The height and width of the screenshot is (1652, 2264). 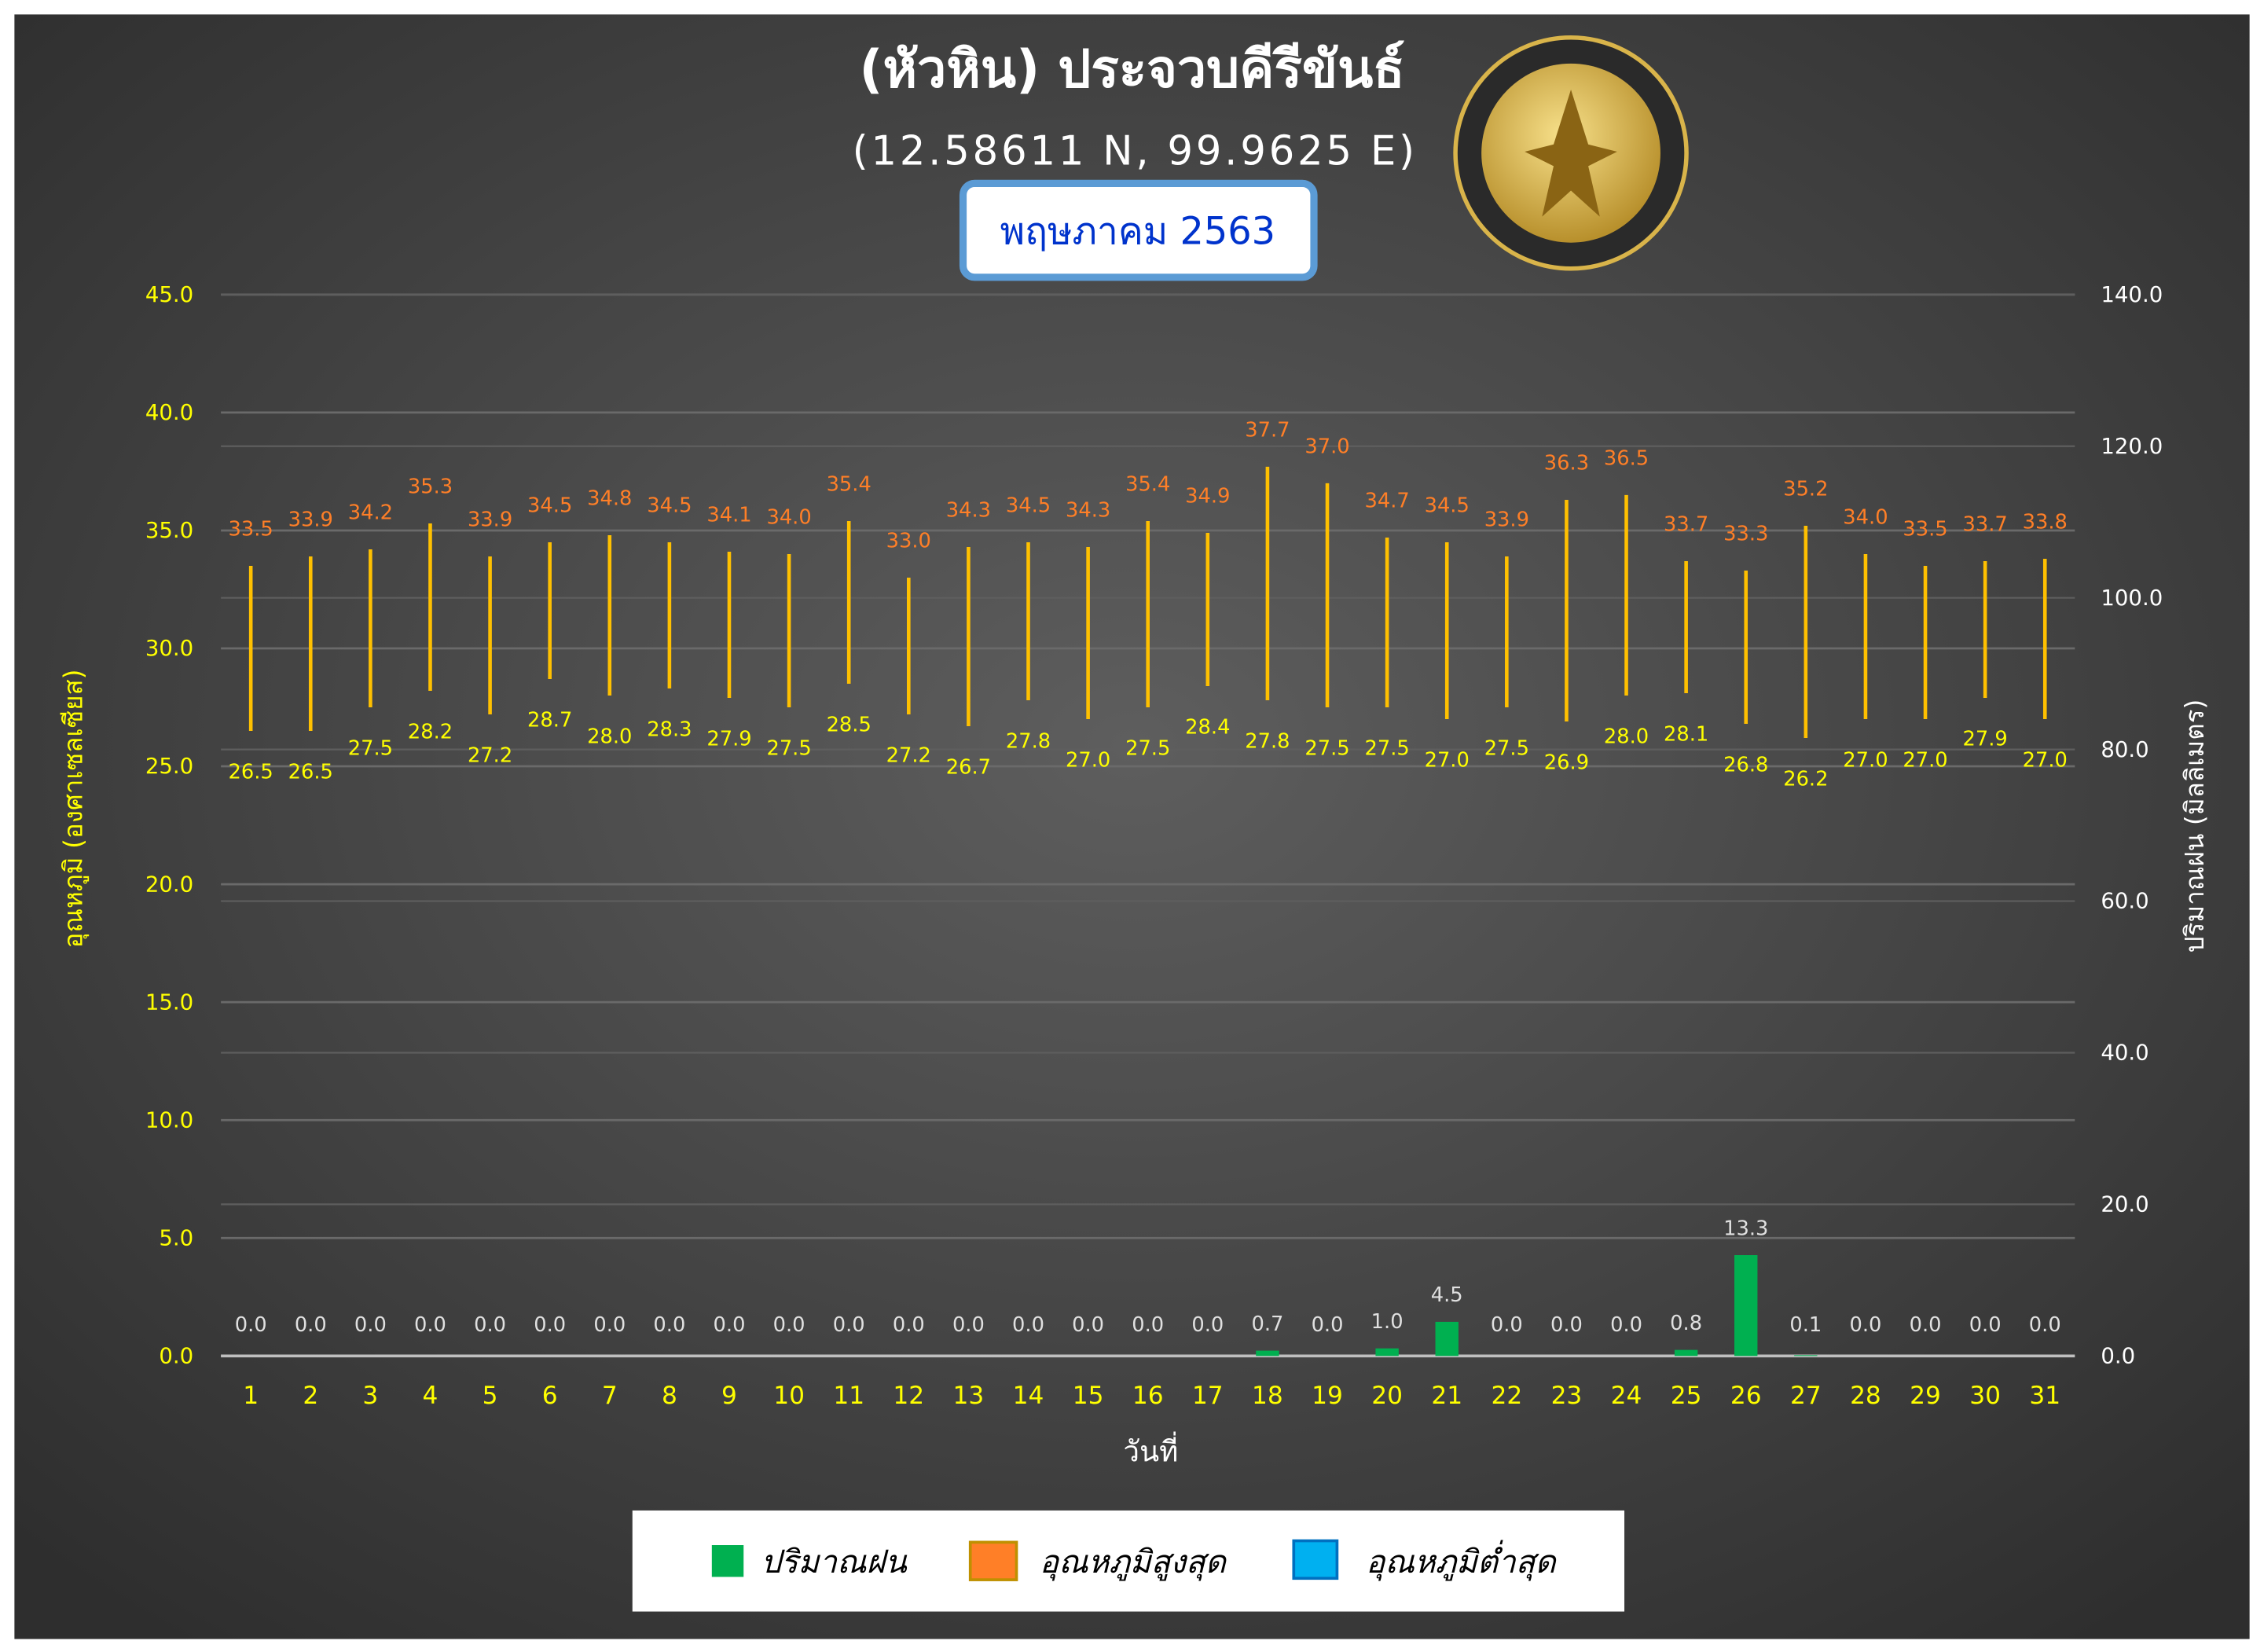 What do you see at coordinates (849, 725) in the screenshot?
I see `min-temp-label: 28.5` at bounding box center [849, 725].